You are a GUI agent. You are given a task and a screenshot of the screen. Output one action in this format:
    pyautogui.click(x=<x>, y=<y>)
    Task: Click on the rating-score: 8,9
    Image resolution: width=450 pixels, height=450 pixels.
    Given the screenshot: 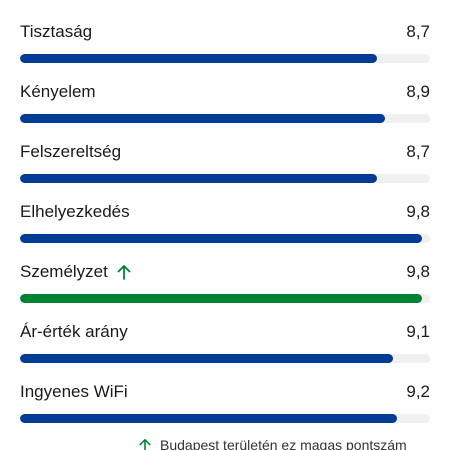 What is the action you would take?
    pyautogui.click(x=418, y=91)
    